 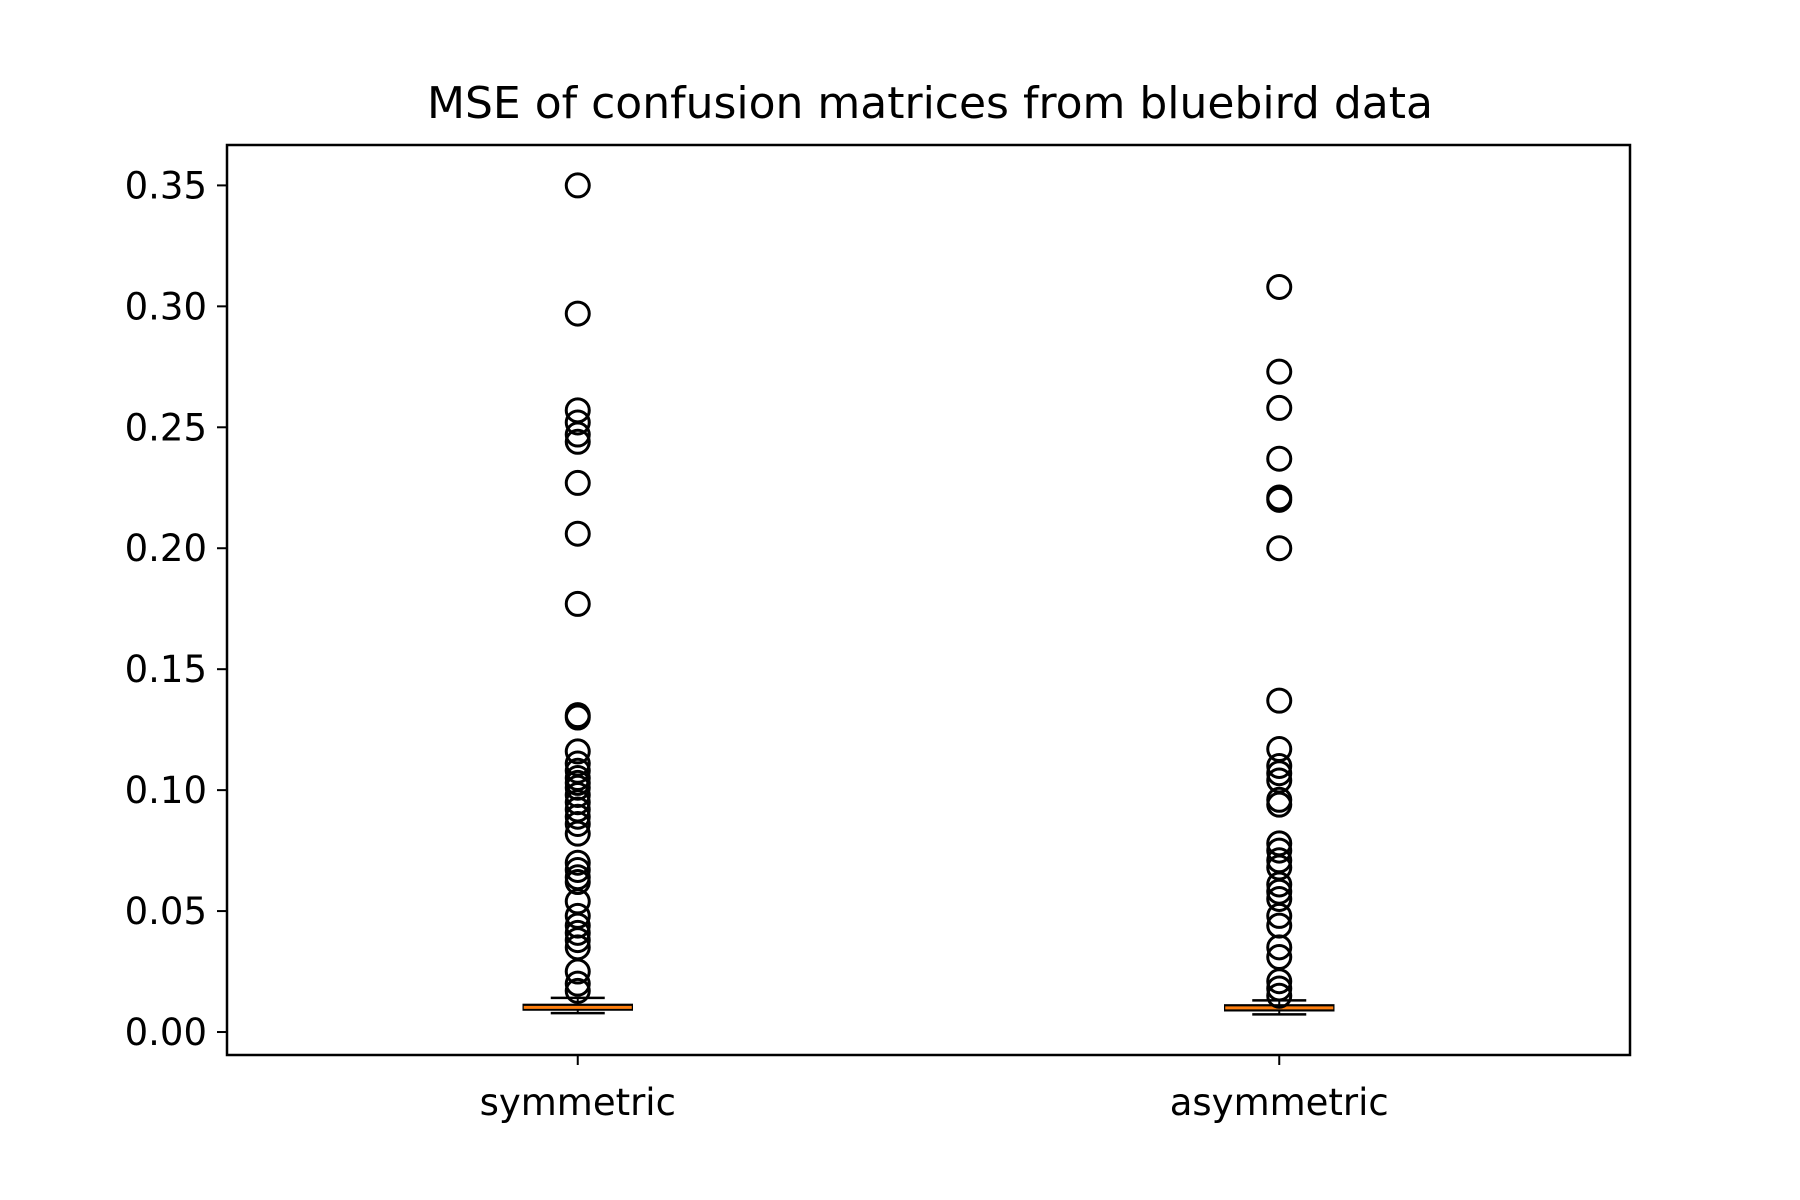 What do you see at coordinates (166, 185) in the screenshot?
I see `y-tick-label: 0.35` at bounding box center [166, 185].